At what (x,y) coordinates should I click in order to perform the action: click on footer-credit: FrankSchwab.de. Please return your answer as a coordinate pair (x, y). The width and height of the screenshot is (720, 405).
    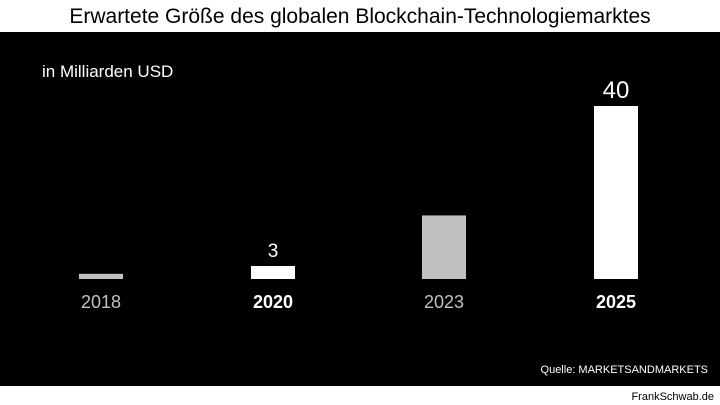
    Looking at the image, I should click on (672, 397).